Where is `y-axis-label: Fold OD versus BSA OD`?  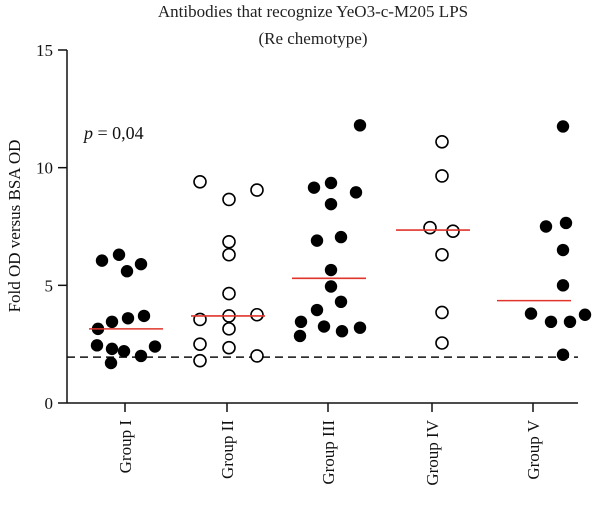
y-axis-label: Fold OD versus BSA OD is located at coordinates (14, 226).